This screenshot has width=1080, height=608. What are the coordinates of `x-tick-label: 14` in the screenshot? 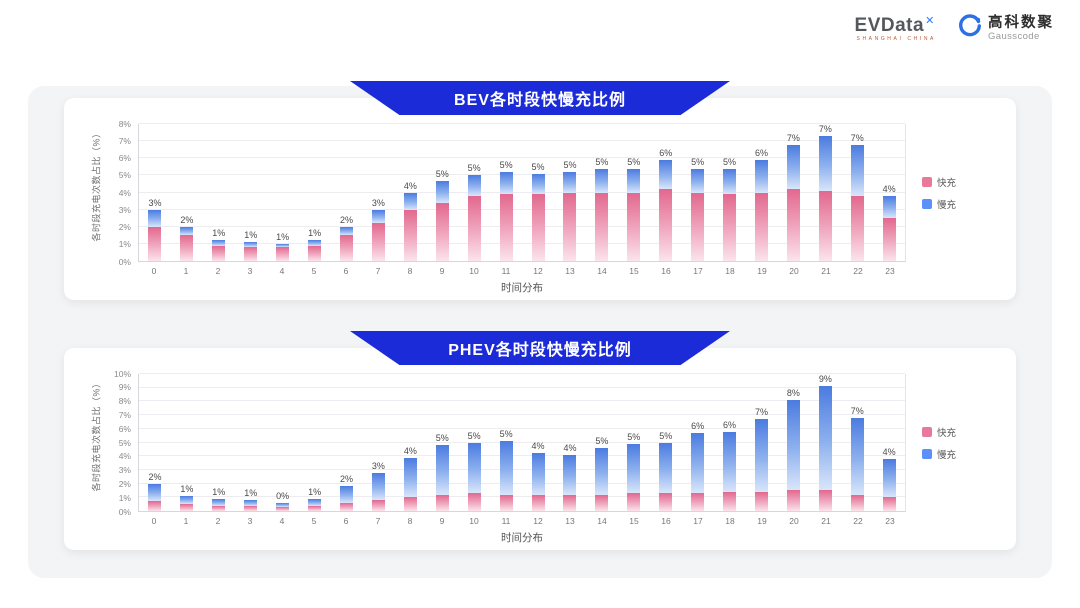 It's located at (602, 521).